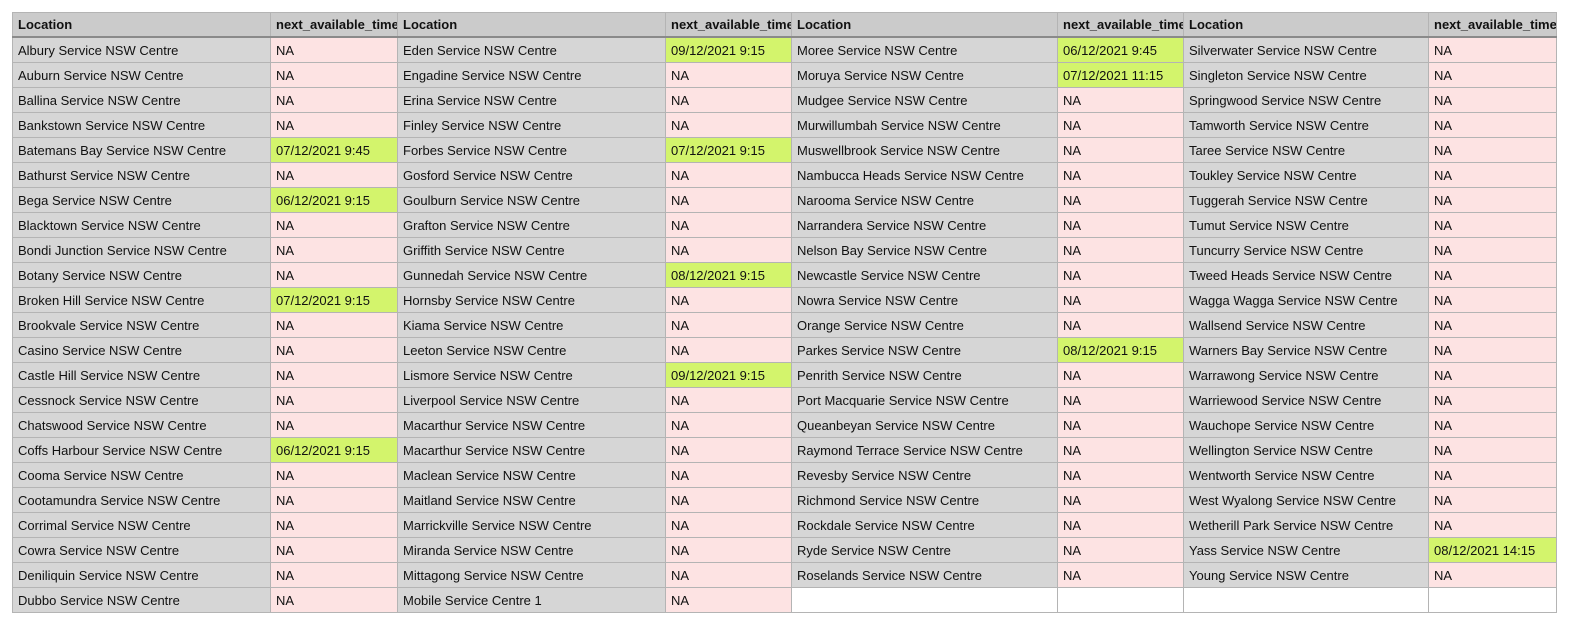 This screenshot has width=1580, height=628. Describe the element at coordinates (1120, 49) in the screenshot. I see `time-cell: 06/12/2021 9:45` at that location.